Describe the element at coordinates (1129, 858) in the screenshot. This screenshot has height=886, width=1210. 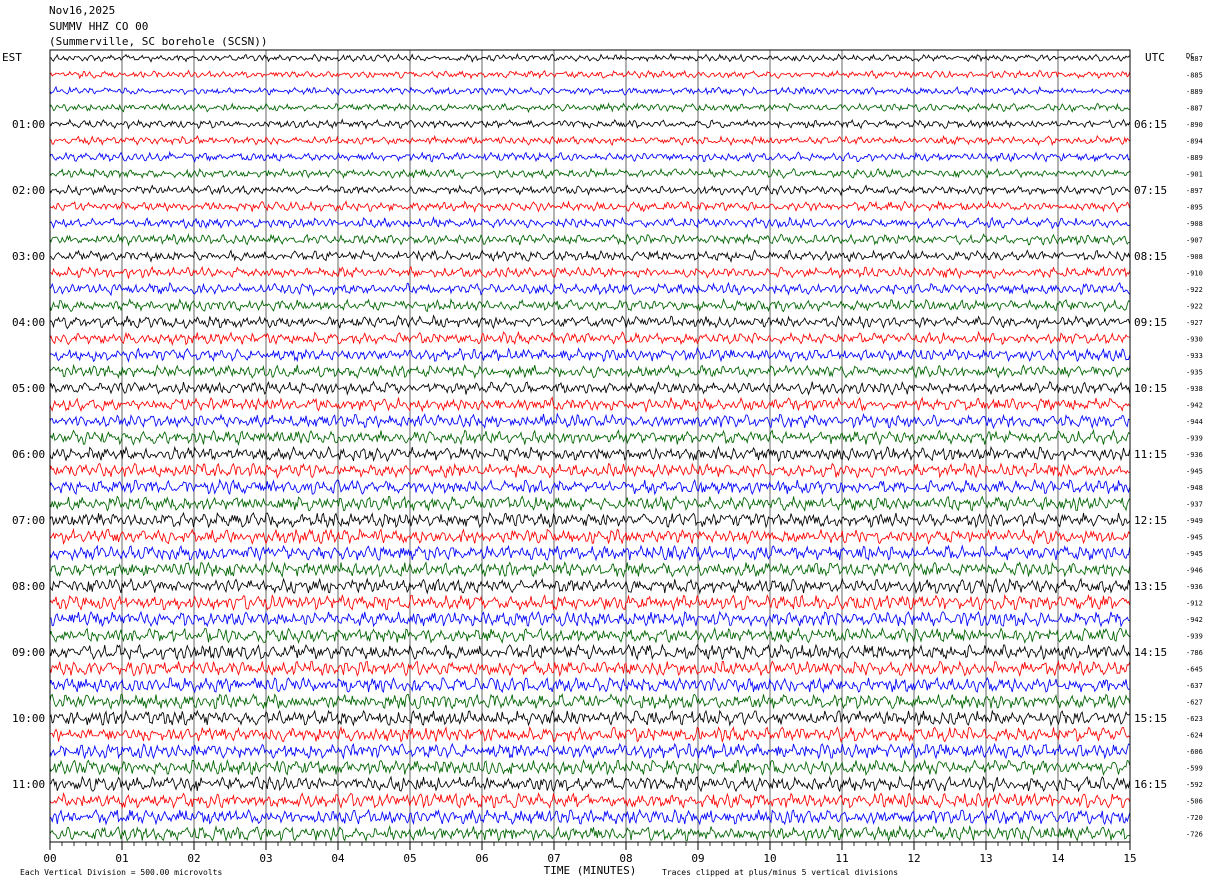
I see `x-tick-label: 15` at that location.